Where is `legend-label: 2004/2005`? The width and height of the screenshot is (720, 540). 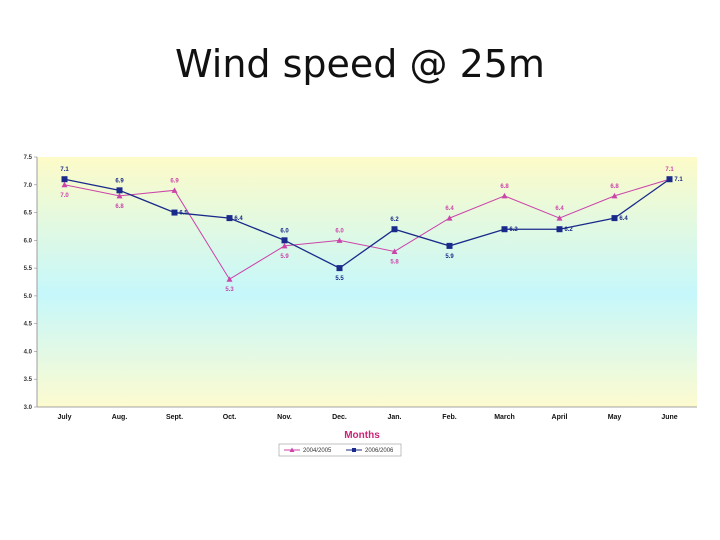 legend-label: 2004/2005 is located at coordinates (317, 451).